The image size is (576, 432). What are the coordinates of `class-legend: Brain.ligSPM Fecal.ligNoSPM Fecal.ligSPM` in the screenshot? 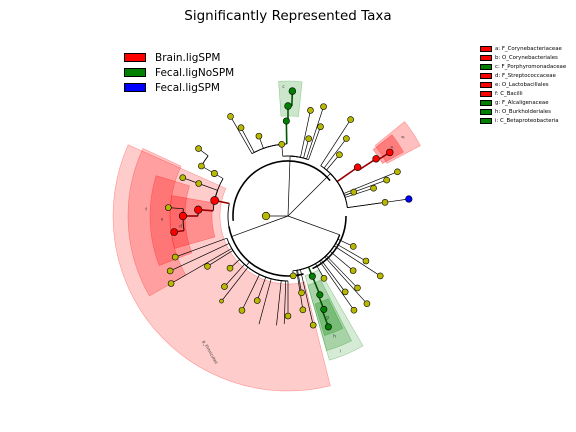 It's located at (179, 72).